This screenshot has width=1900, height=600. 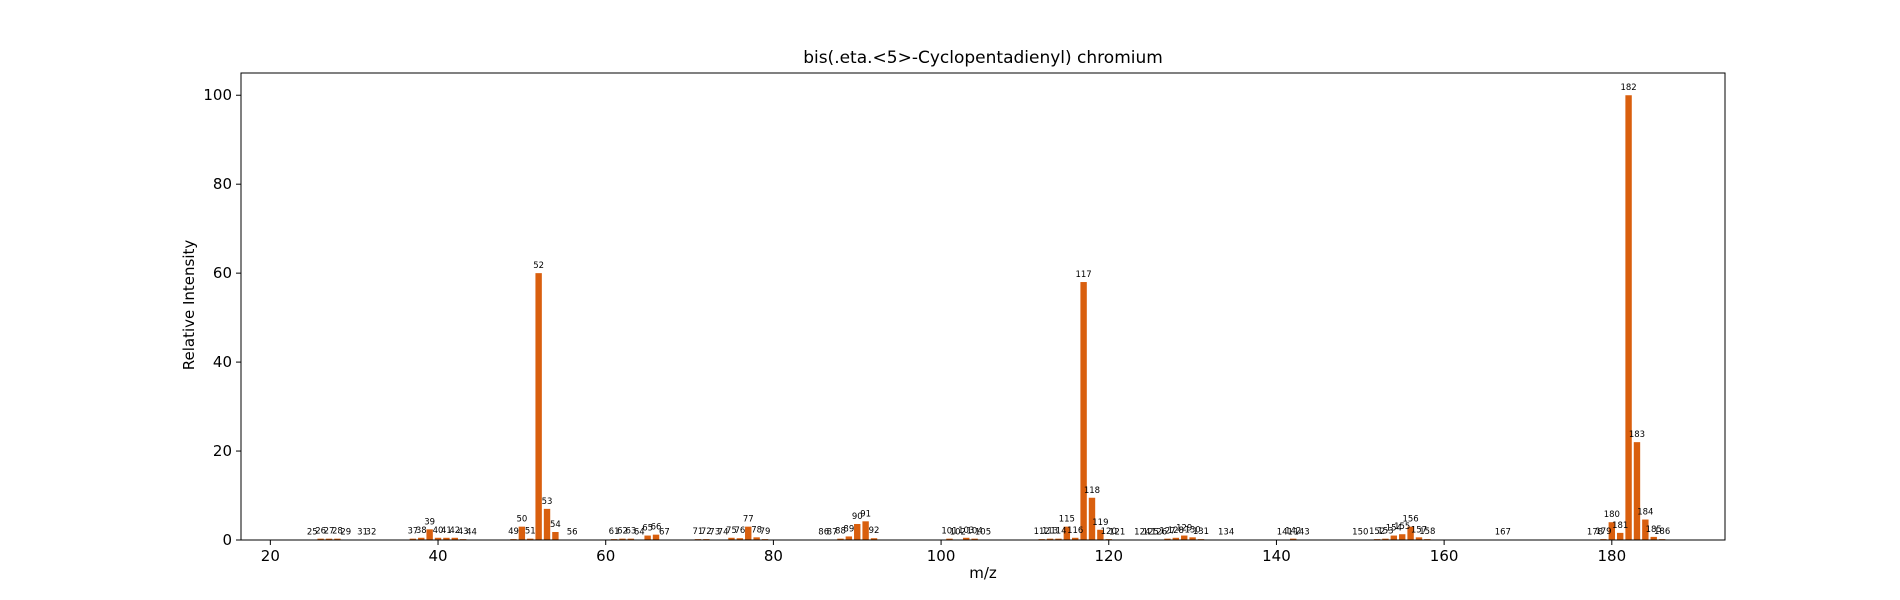 What do you see at coordinates (437, 556) in the screenshot?
I see `x-tick-label: 40` at bounding box center [437, 556].